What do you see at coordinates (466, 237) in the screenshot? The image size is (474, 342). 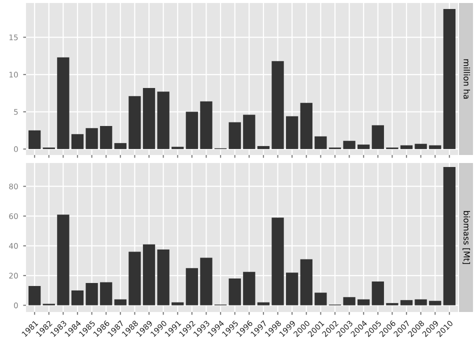 I see `y-axis-title: biomass [Mt]` at bounding box center [466, 237].